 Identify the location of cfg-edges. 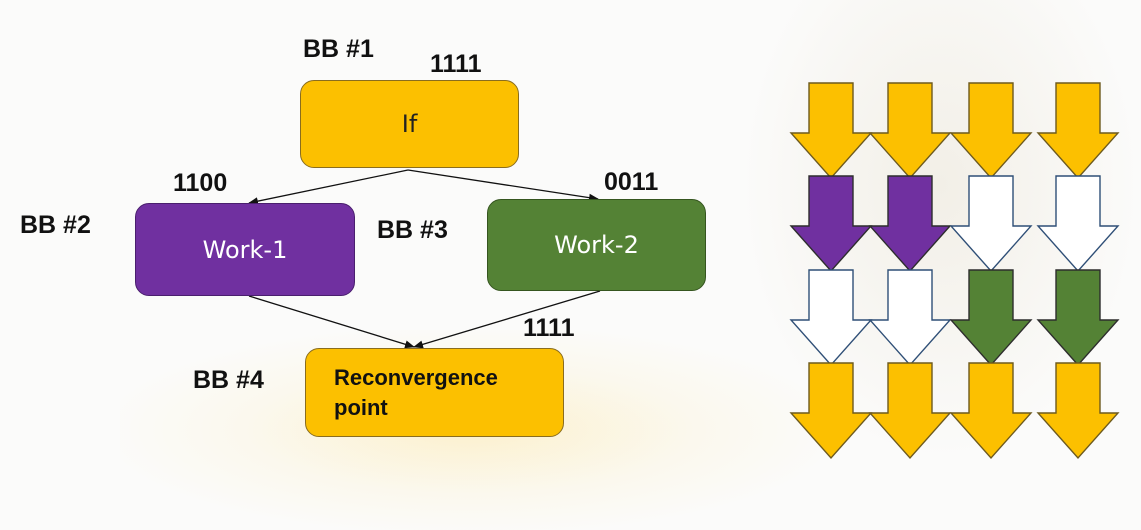
(424, 259).